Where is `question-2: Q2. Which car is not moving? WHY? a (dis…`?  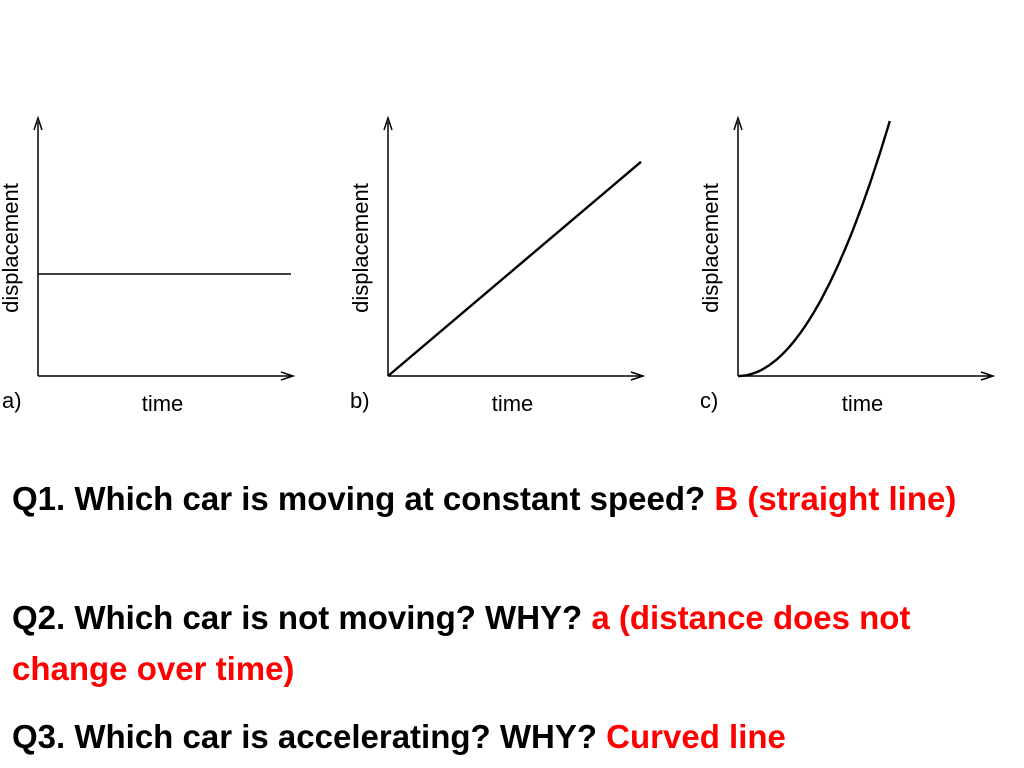 question-2: Q2. Which car is not moving? WHY? a (dis… is located at coordinates (512, 643).